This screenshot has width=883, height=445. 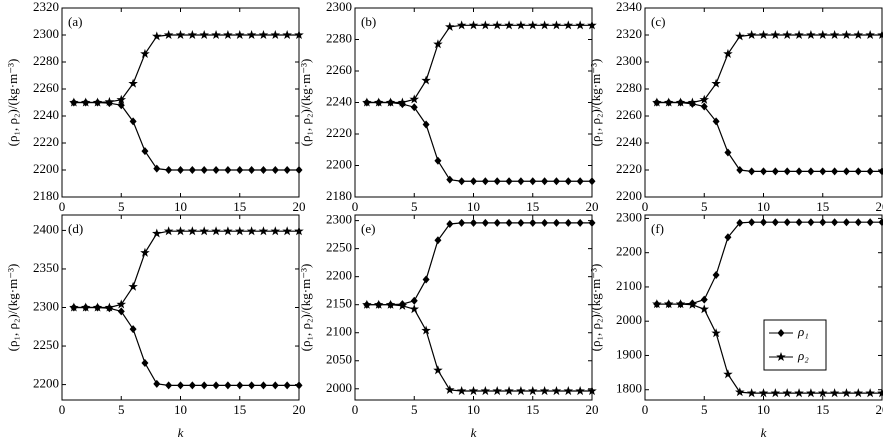 I want to click on y-tick-label: 2050, so click(x=339, y=359).